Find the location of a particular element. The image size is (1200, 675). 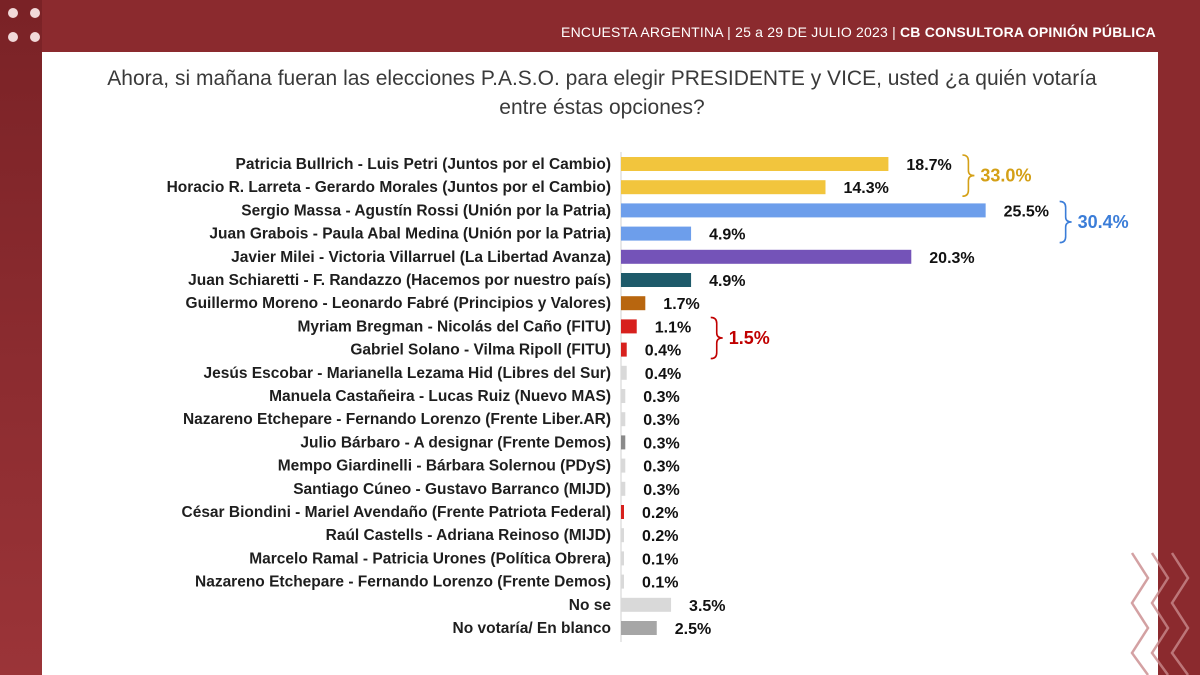

value-label: 20.3% is located at coordinates (951, 258).